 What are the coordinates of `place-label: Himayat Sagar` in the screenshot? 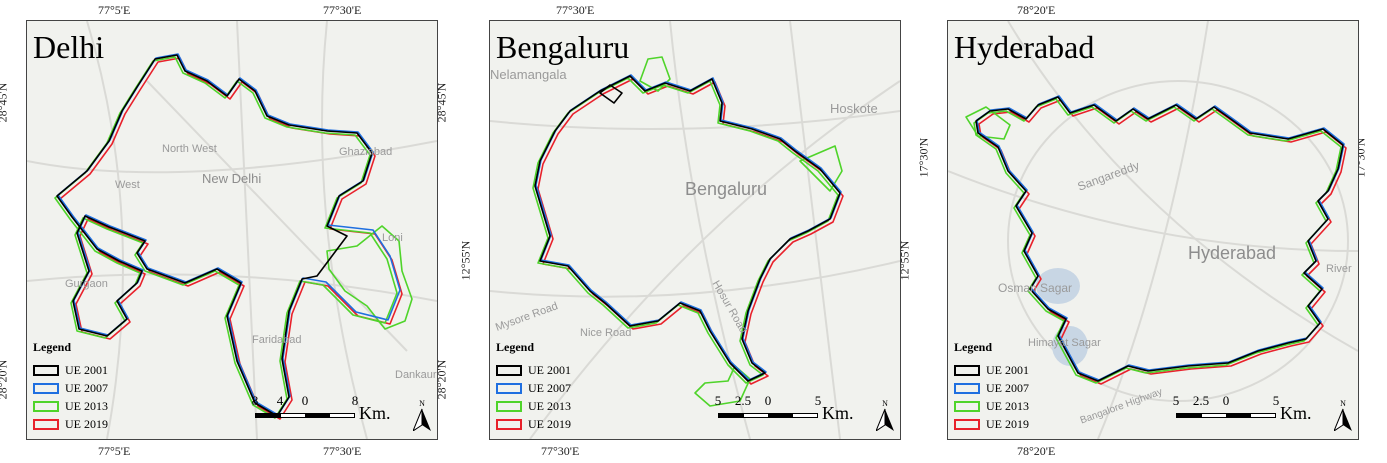 It's located at (1064, 343).